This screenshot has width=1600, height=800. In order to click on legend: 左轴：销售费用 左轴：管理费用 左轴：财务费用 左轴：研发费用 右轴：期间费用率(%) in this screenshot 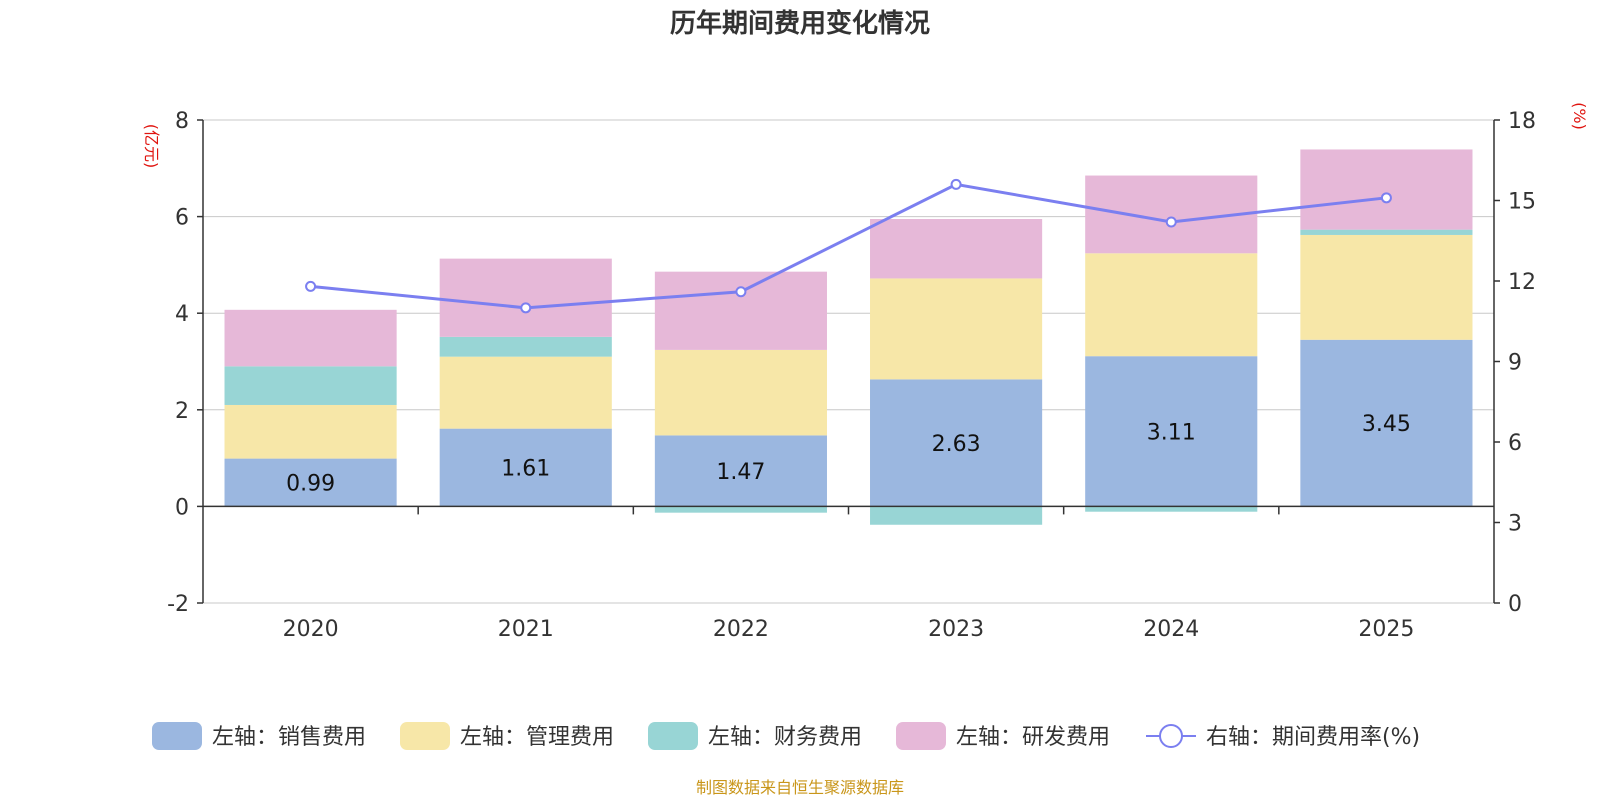, I will do `click(786, 736)`.